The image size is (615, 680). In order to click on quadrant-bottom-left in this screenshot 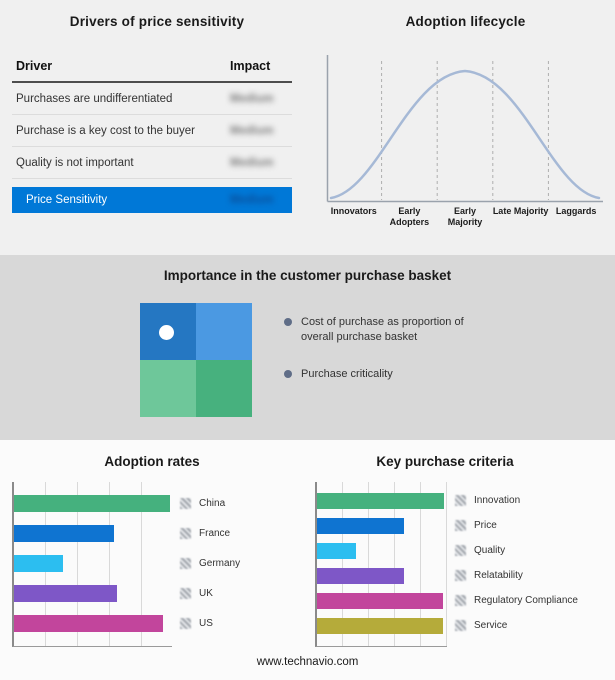, I will do `click(168, 388)`.